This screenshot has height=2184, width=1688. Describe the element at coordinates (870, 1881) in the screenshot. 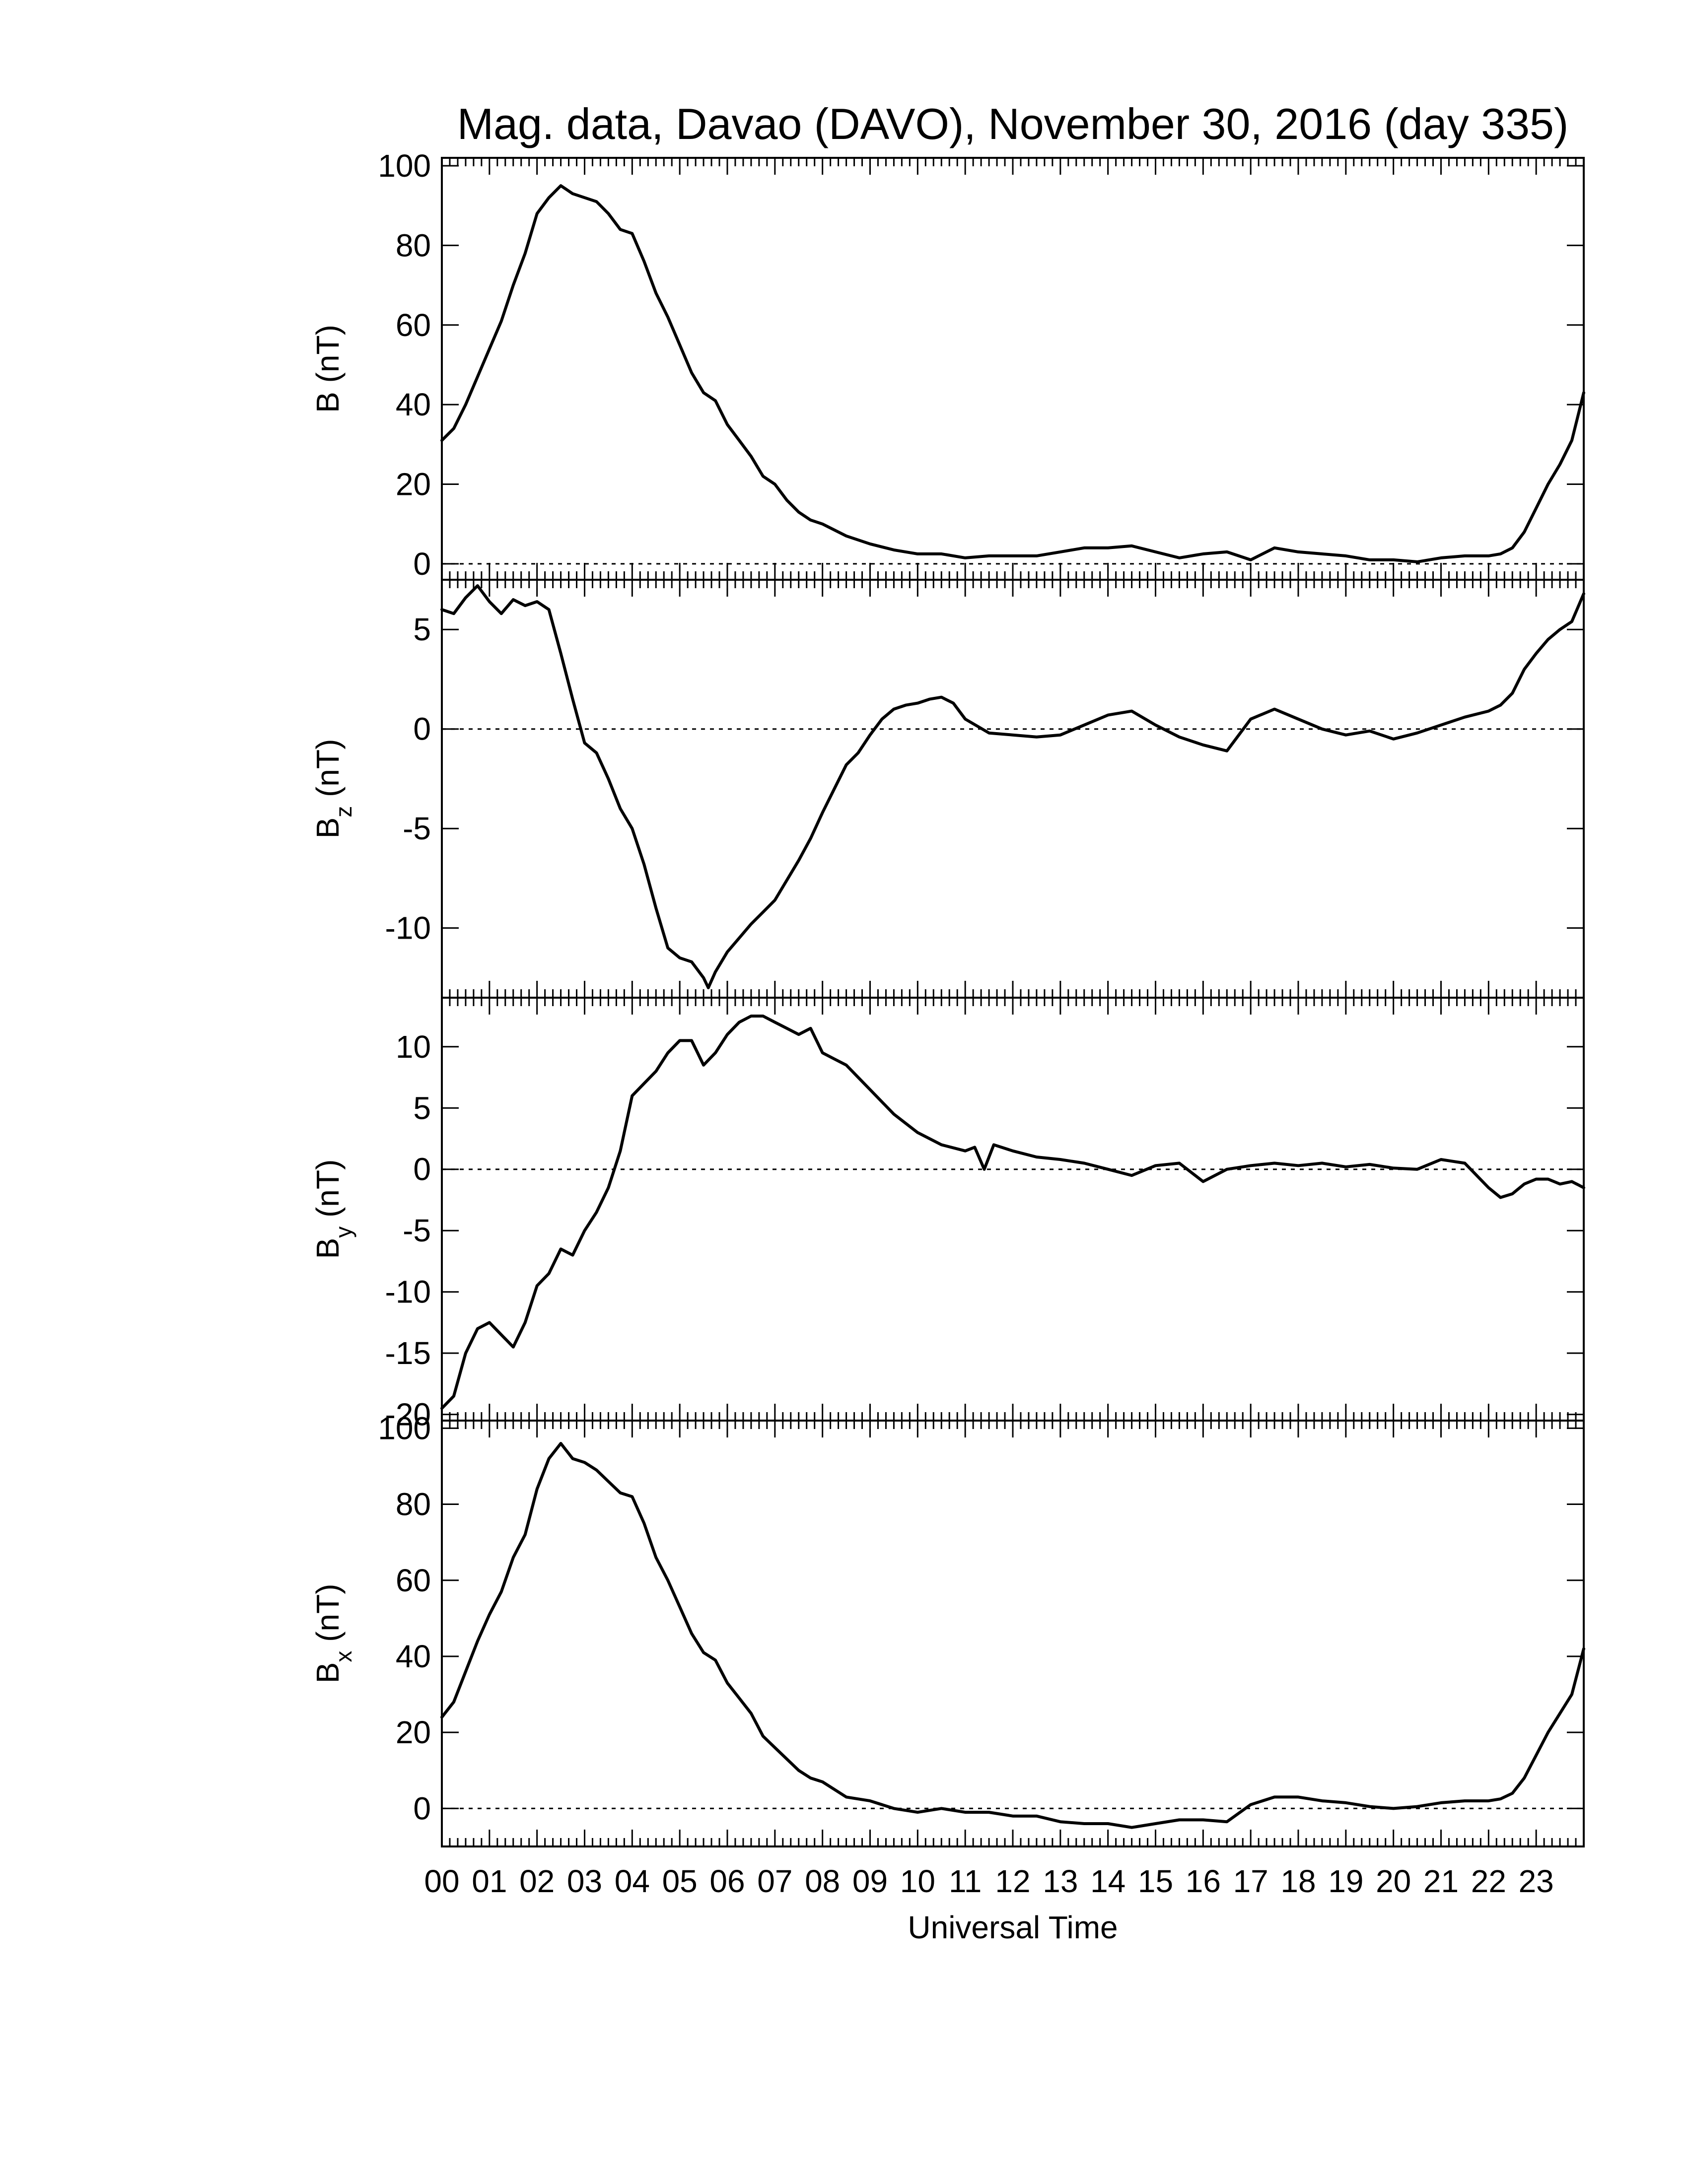

I see `x-tick-label: 09` at that location.